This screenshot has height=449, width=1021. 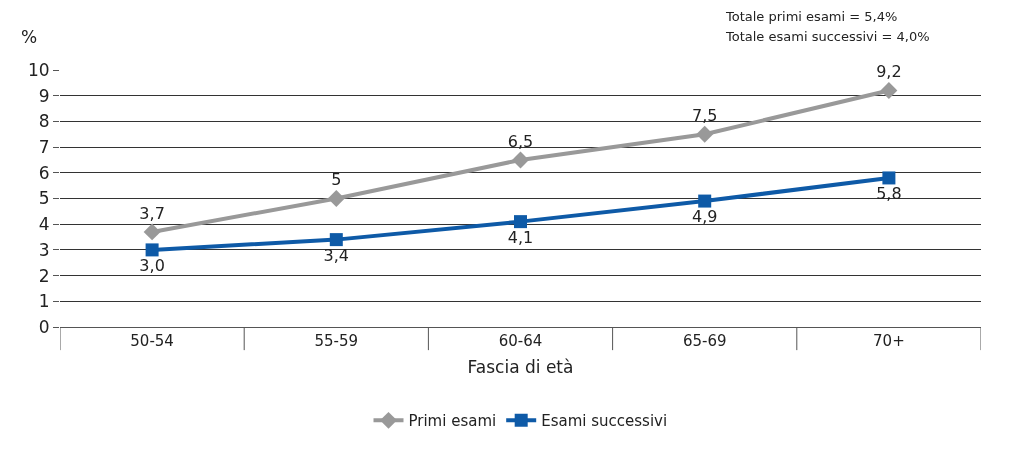 What do you see at coordinates (44, 224) in the screenshot?
I see `y-tick-label: 4` at bounding box center [44, 224].